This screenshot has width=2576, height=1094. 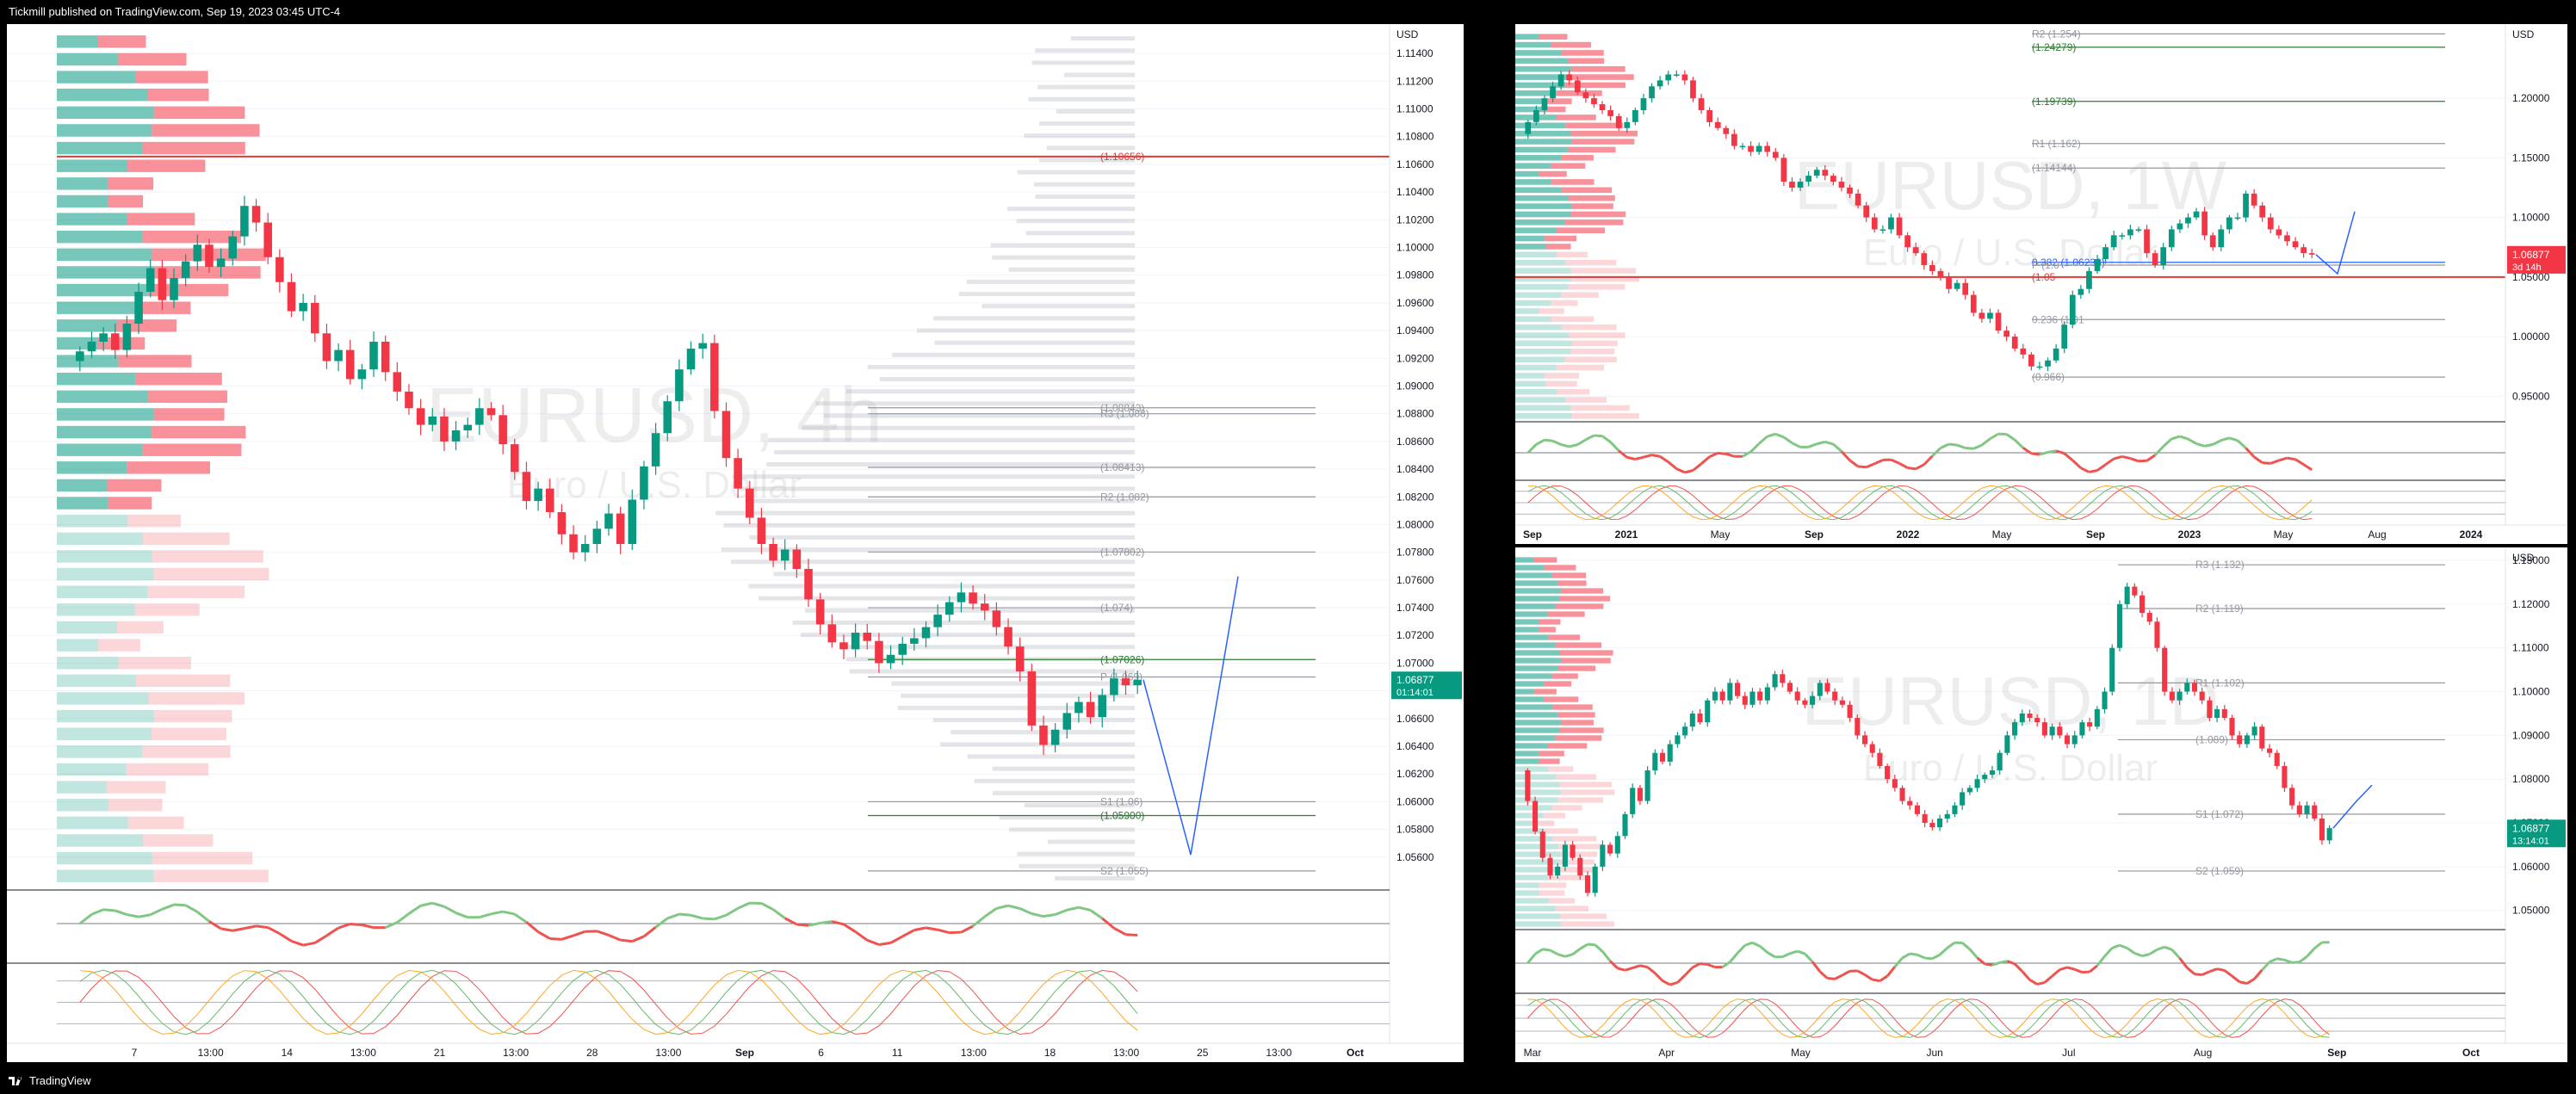 I want to click on last-price-tag, so click(x=2536, y=833).